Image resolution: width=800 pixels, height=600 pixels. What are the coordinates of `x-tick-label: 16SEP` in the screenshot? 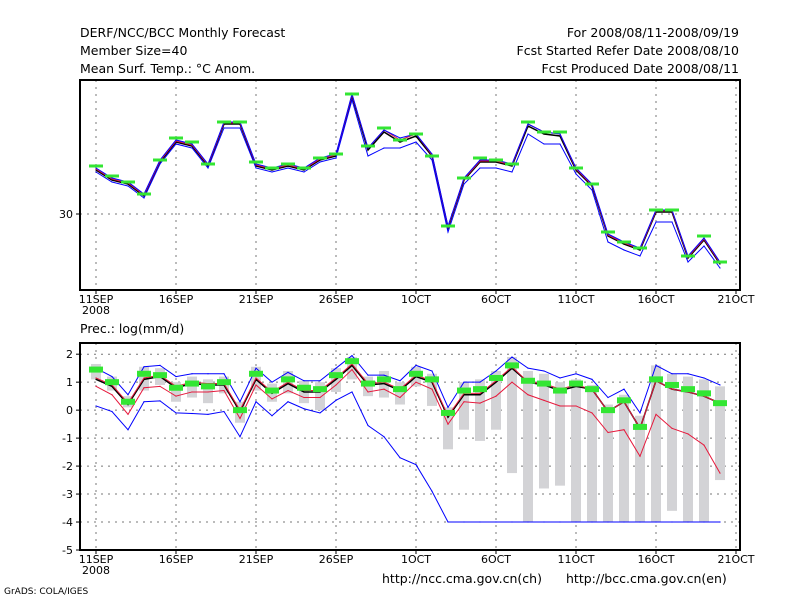 It's located at (176, 299).